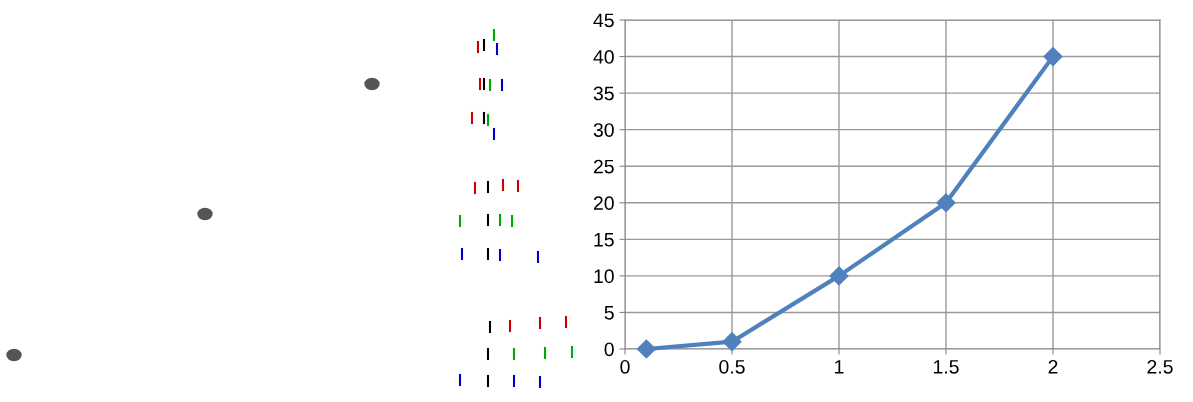 Image resolution: width=1193 pixels, height=402 pixels. Describe the element at coordinates (604, 276) in the screenshot. I see `y-tick-label: 10` at that location.